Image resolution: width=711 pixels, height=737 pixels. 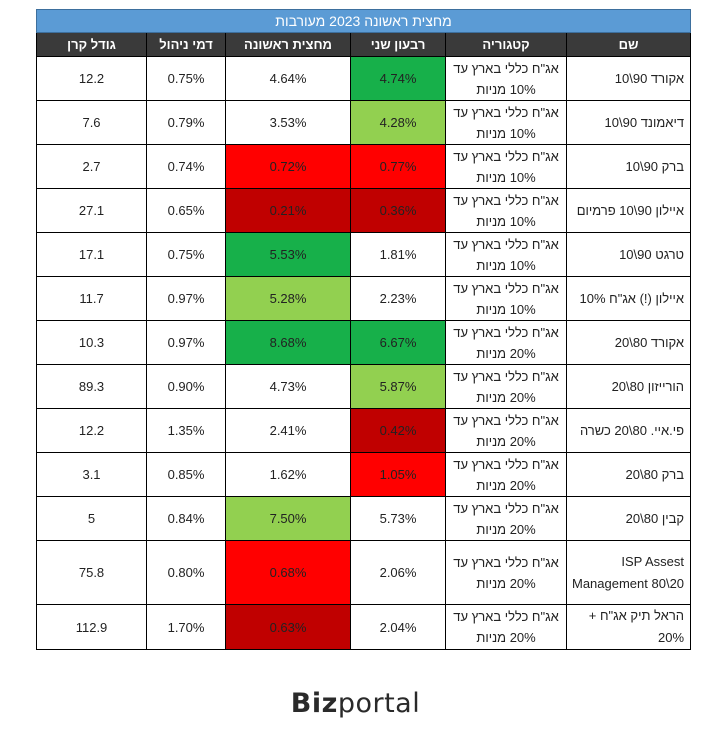 I want to click on table-title: מחצית ראשונה 2023 מעורבות, so click(x=363, y=21).